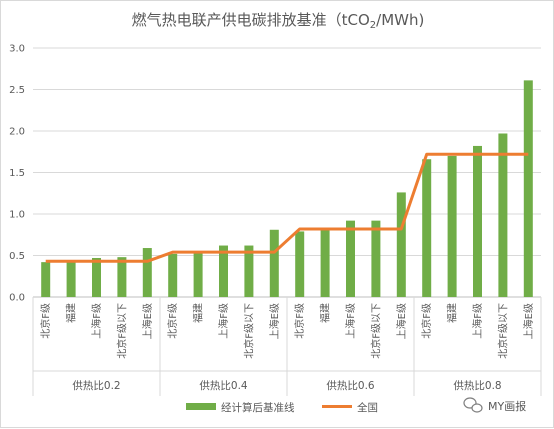 The width and height of the screenshot is (554, 429). Describe the element at coordinates (17, 132) in the screenshot. I see `y-tick-label: 2.0` at that location.